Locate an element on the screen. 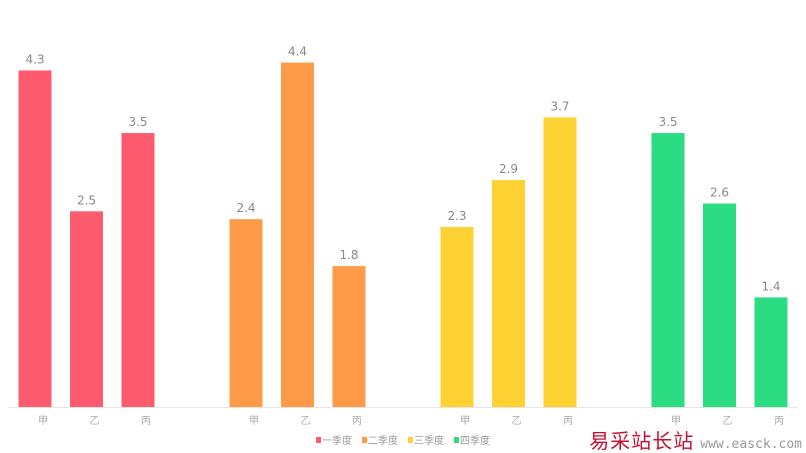 This screenshot has height=453, width=806. bar-三季度-乙 is located at coordinates (508, 293).